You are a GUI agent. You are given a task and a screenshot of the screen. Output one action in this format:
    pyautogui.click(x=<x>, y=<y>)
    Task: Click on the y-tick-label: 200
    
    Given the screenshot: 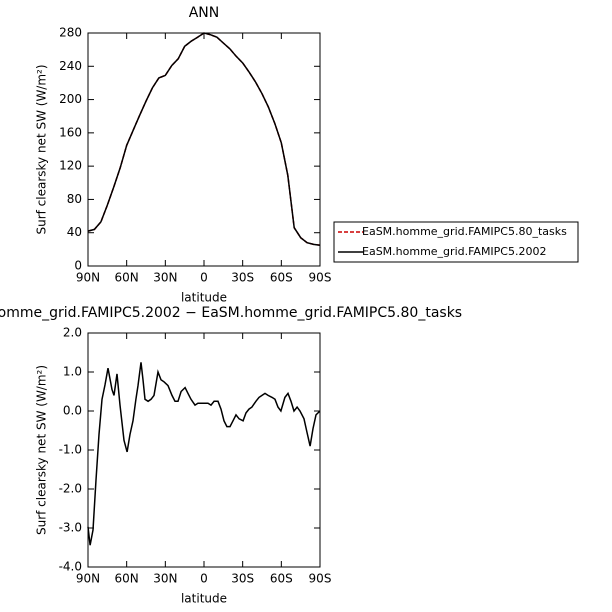 What is the action you would take?
    pyautogui.click(x=70, y=99)
    